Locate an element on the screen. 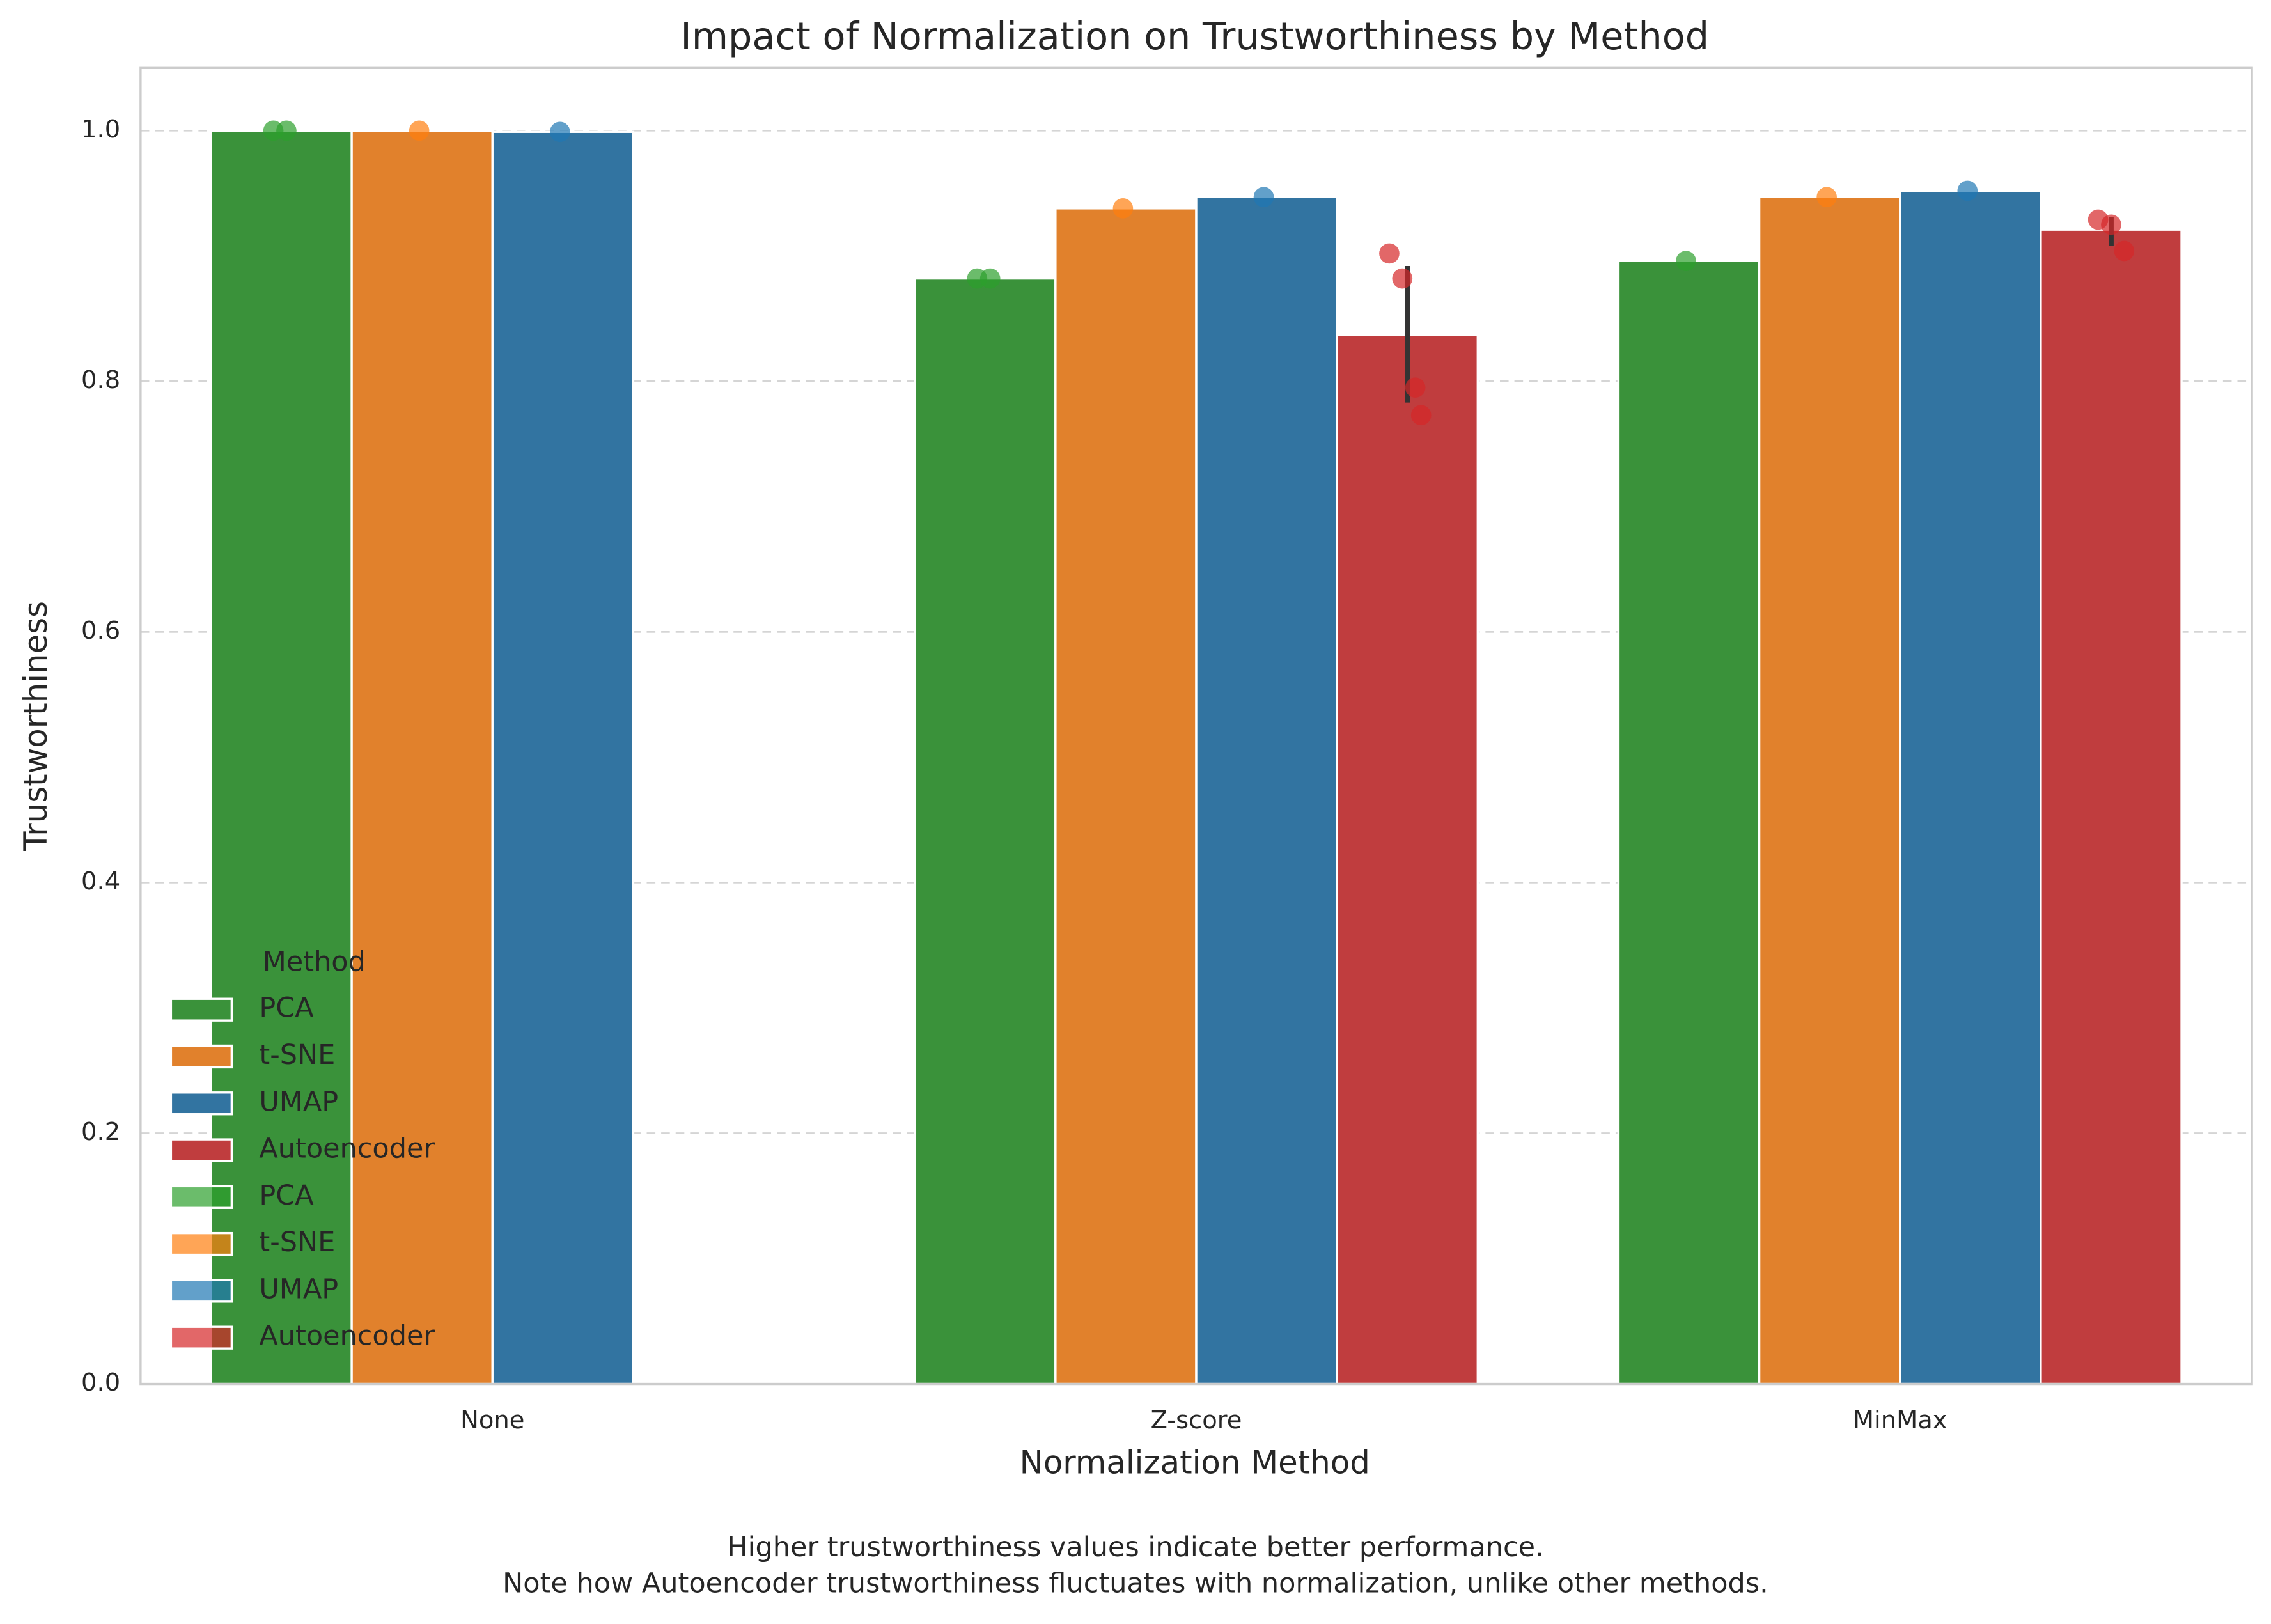  y-tick-label: 0.6 is located at coordinates (100, 630).